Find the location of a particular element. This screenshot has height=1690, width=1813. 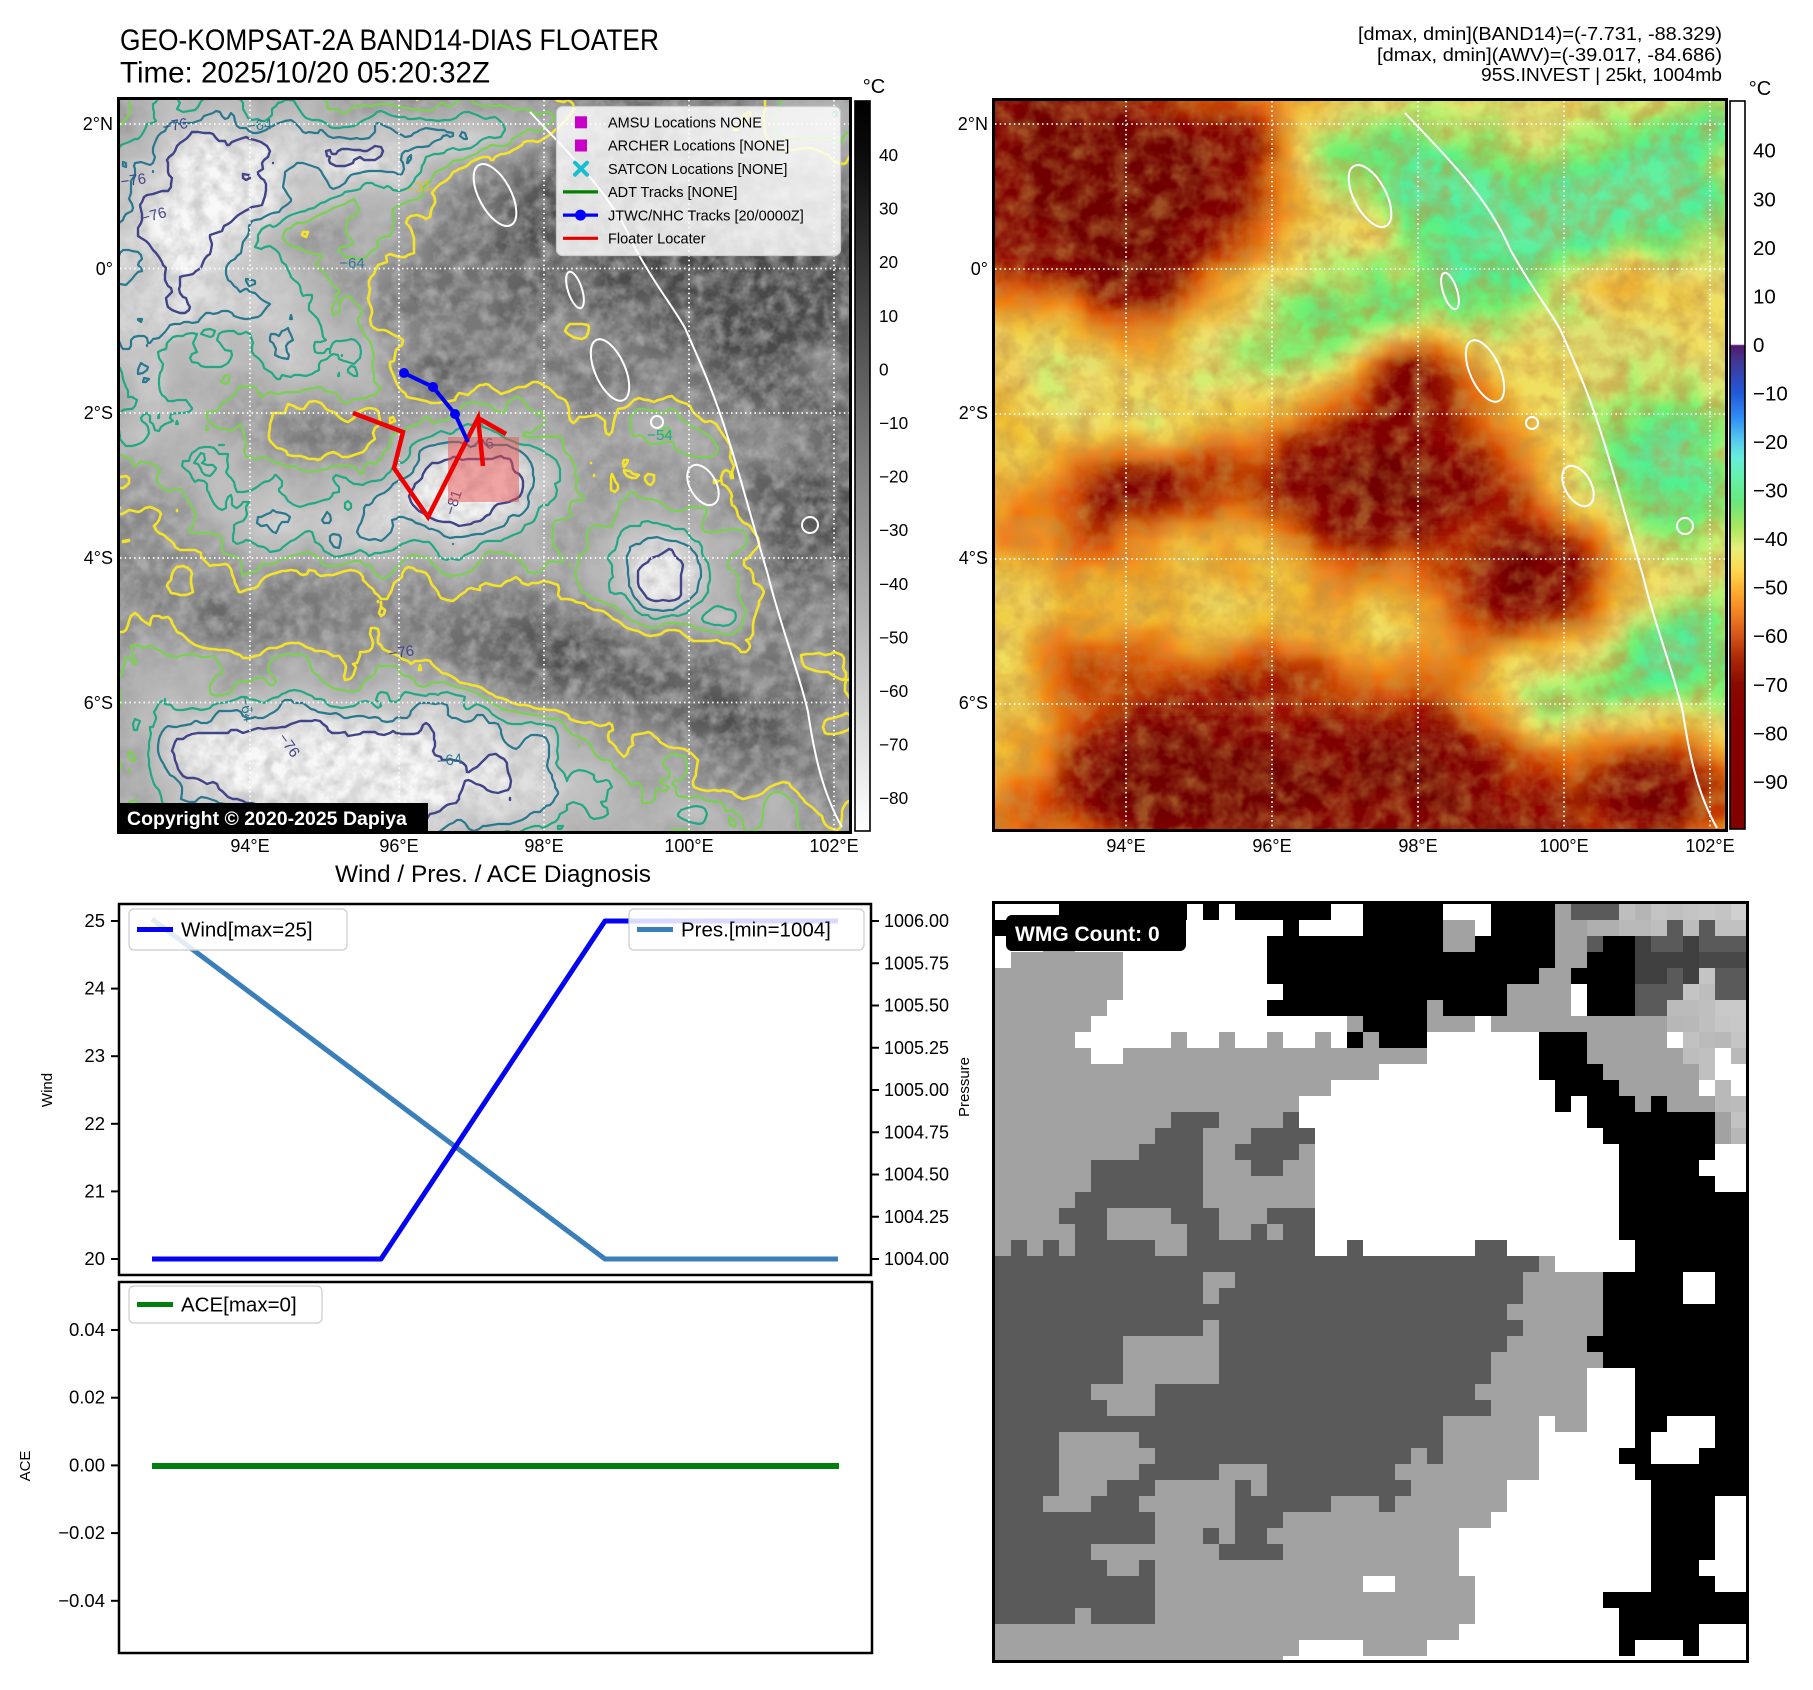

svg-text: 1004.75 is located at coordinates (916, 1132).